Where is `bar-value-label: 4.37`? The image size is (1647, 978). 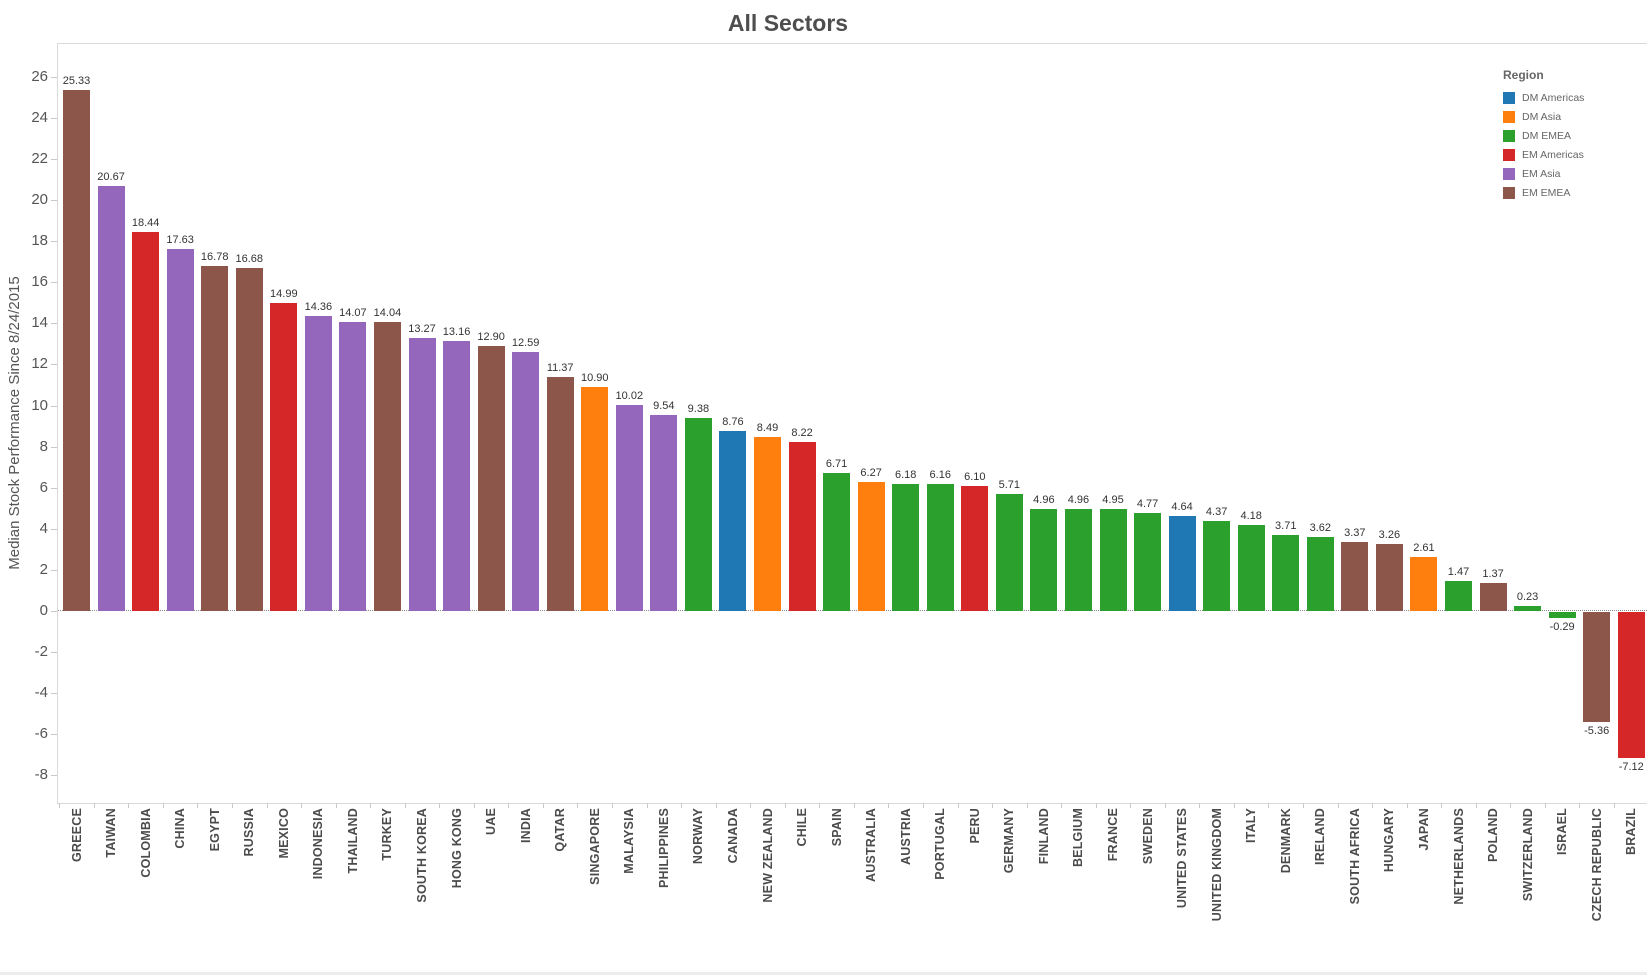 bar-value-label: 4.37 is located at coordinates (1216, 512).